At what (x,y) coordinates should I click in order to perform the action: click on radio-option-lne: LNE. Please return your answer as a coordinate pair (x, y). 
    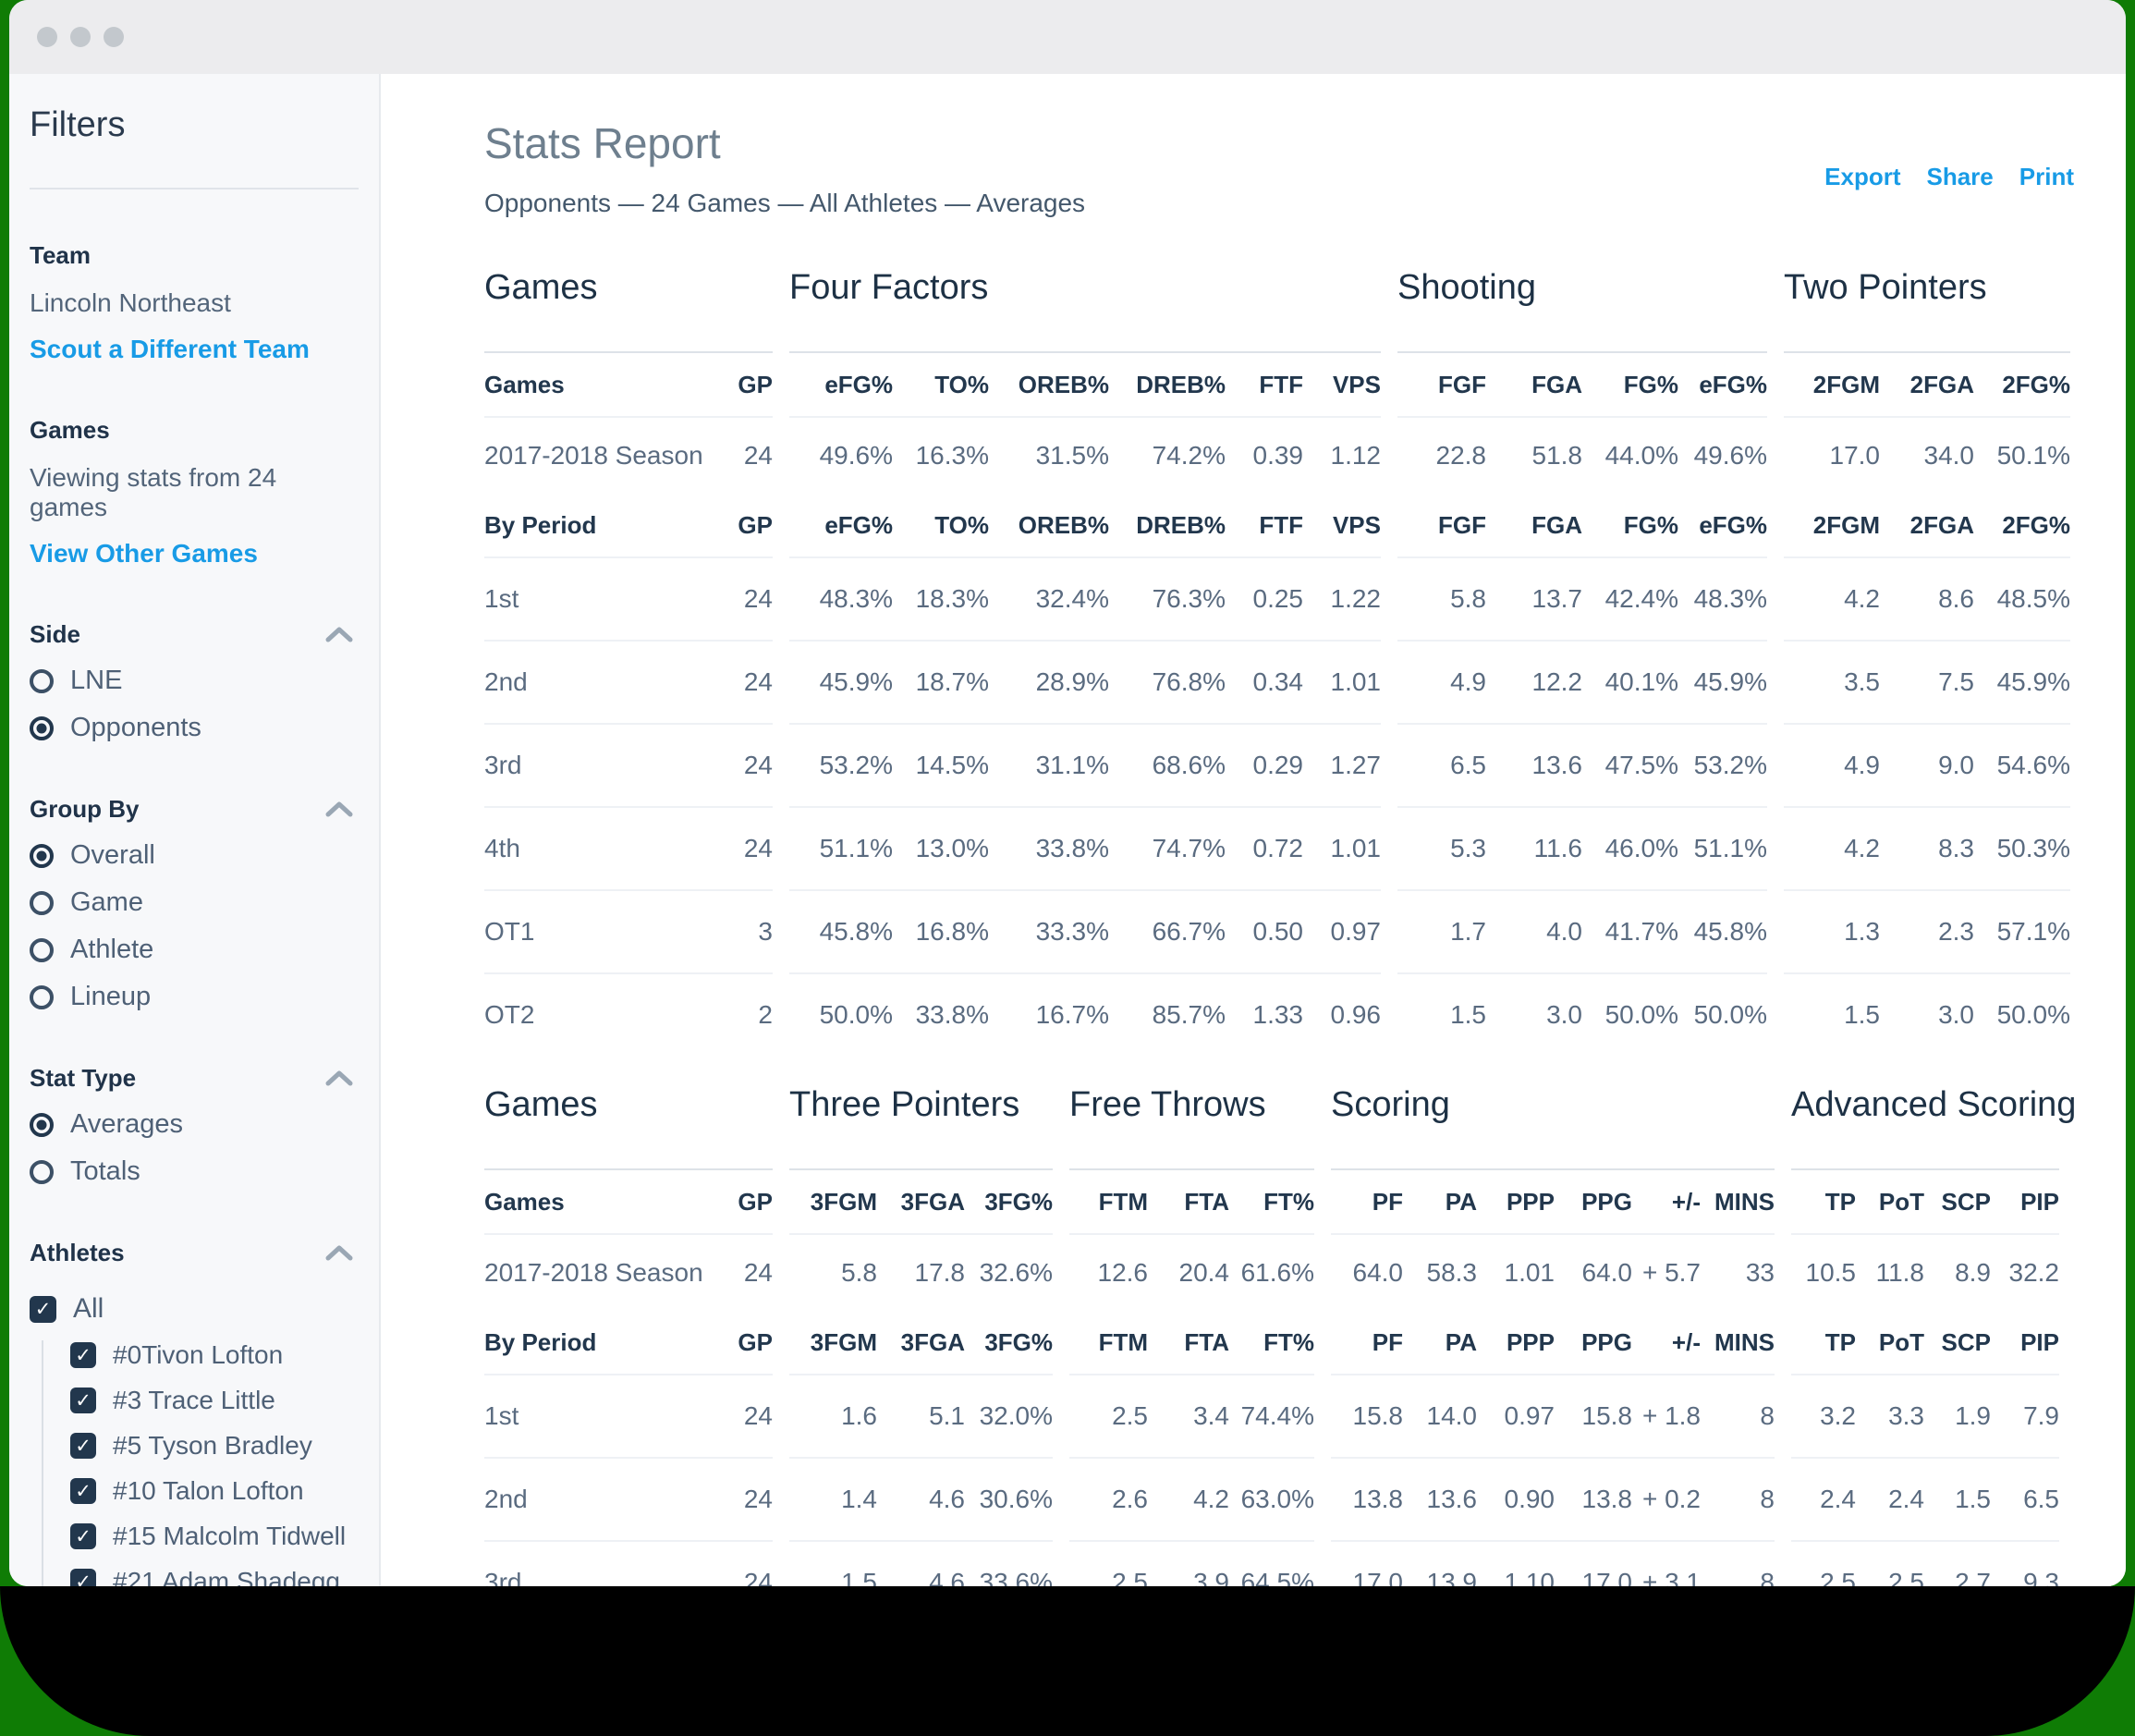
    Looking at the image, I should click on (194, 681).